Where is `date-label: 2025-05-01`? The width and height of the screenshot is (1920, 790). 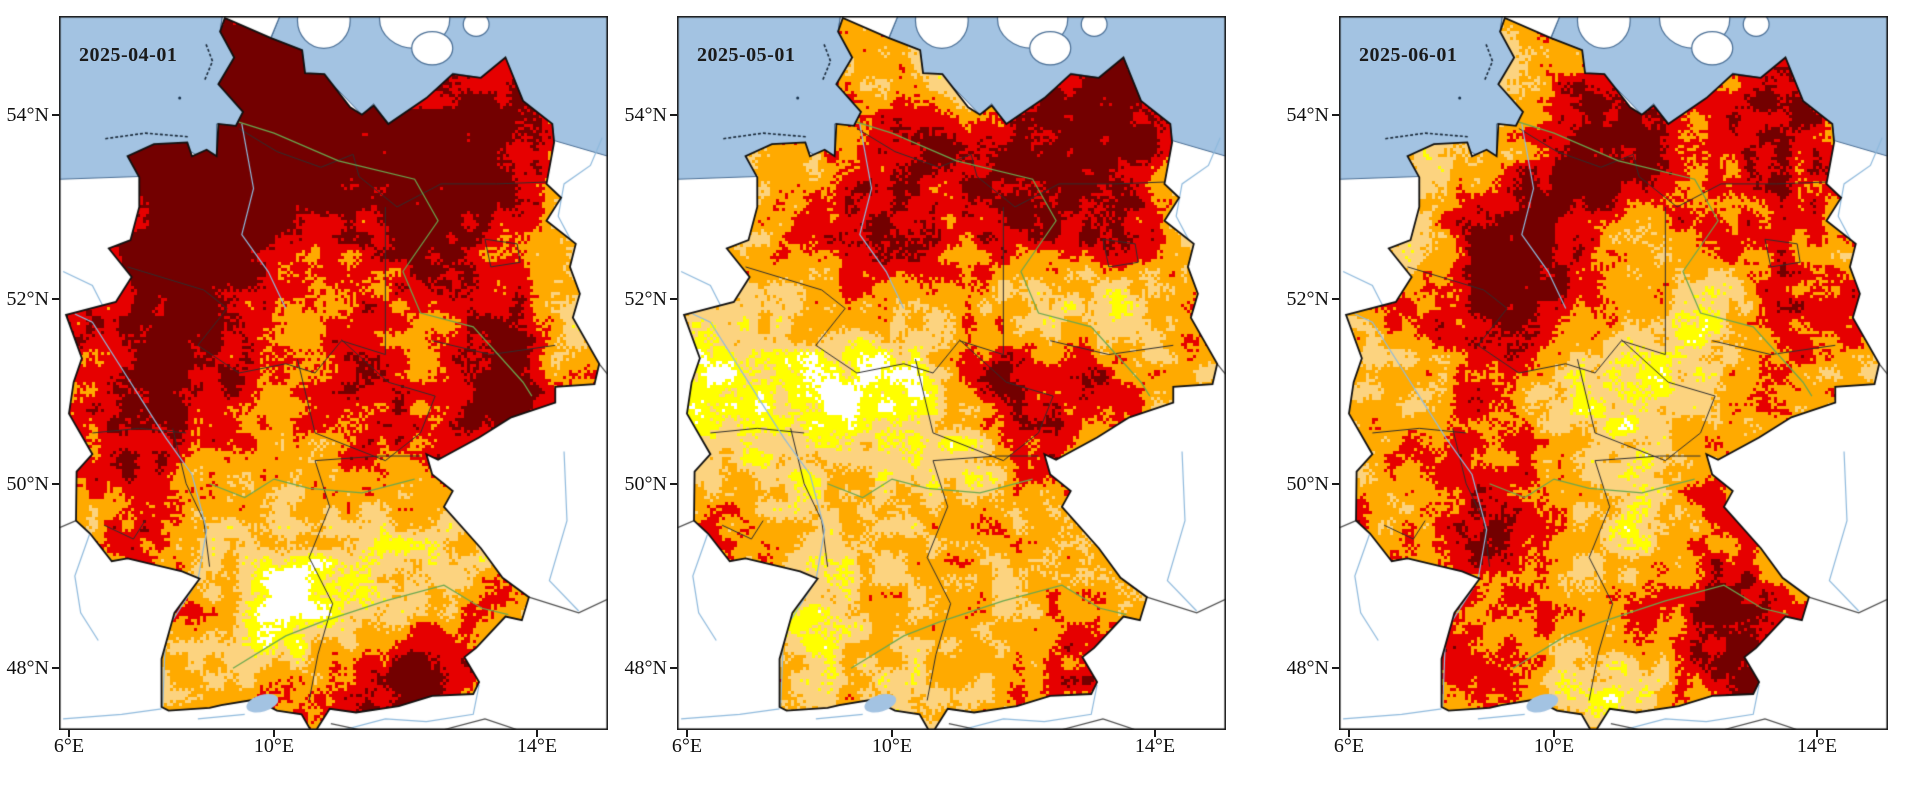 date-label: 2025-05-01 is located at coordinates (746, 55).